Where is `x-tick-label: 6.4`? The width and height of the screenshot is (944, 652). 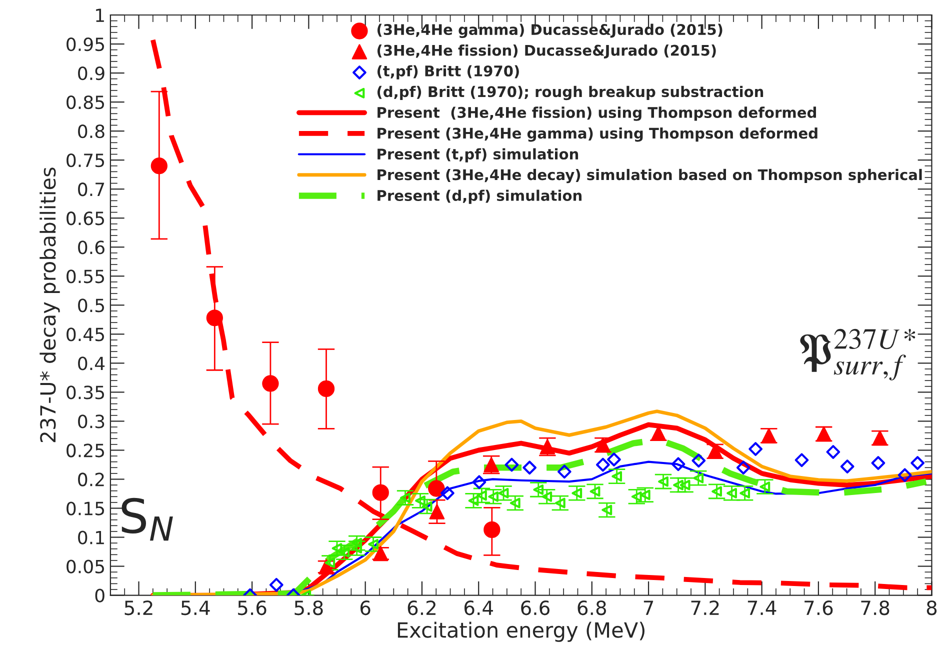 x-tick-label: 6.4 is located at coordinates (478, 608).